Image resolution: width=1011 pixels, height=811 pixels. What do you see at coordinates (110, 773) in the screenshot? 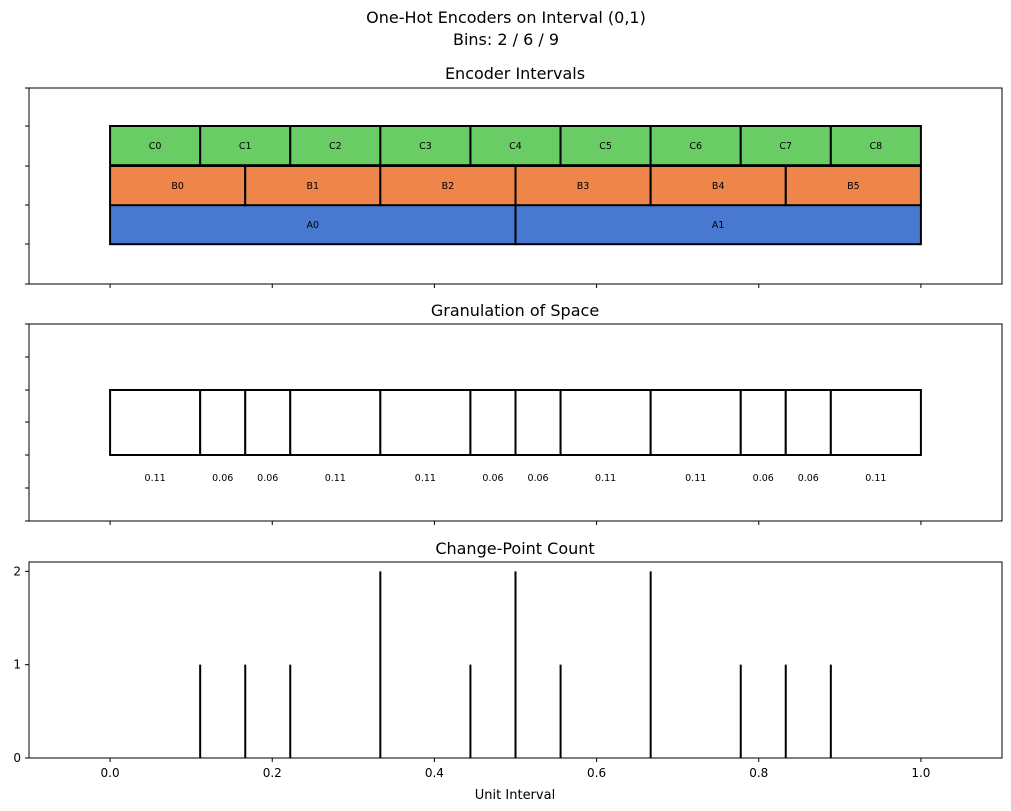
I see `x-tick-label: 0.0` at bounding box center [110, 773].